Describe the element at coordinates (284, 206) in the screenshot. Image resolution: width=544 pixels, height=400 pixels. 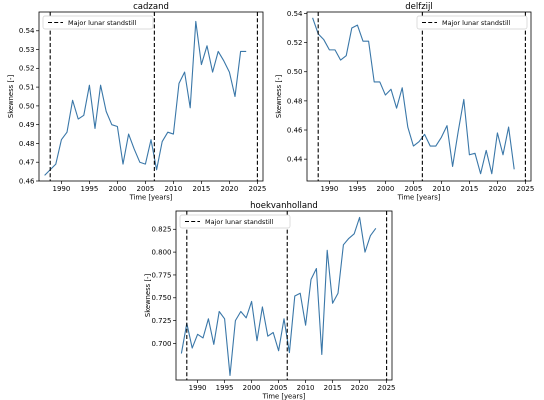
I see `chart-title: hoekvanholland` at that location.